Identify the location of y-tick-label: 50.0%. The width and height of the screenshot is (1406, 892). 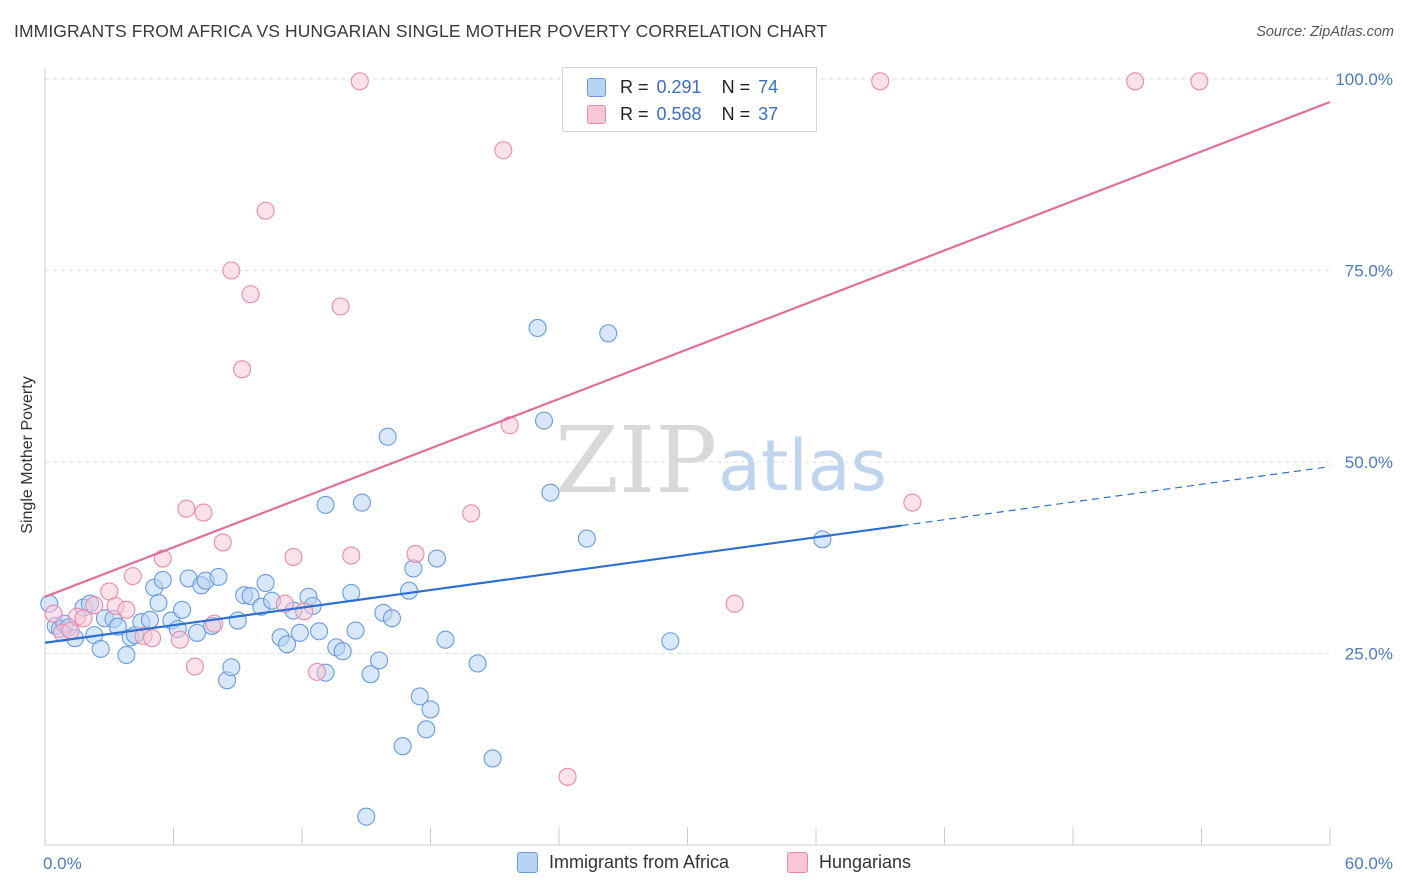
(1369, 462).